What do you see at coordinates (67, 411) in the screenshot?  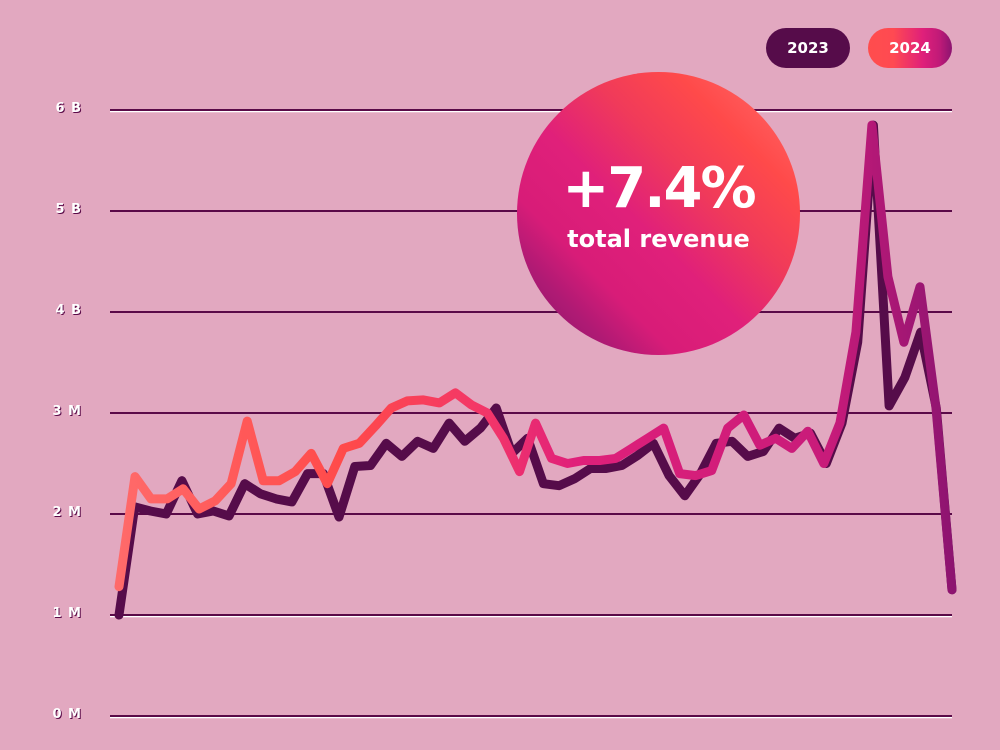 I see `y-tick-label: 3 M` at bounding box center [67, 411].